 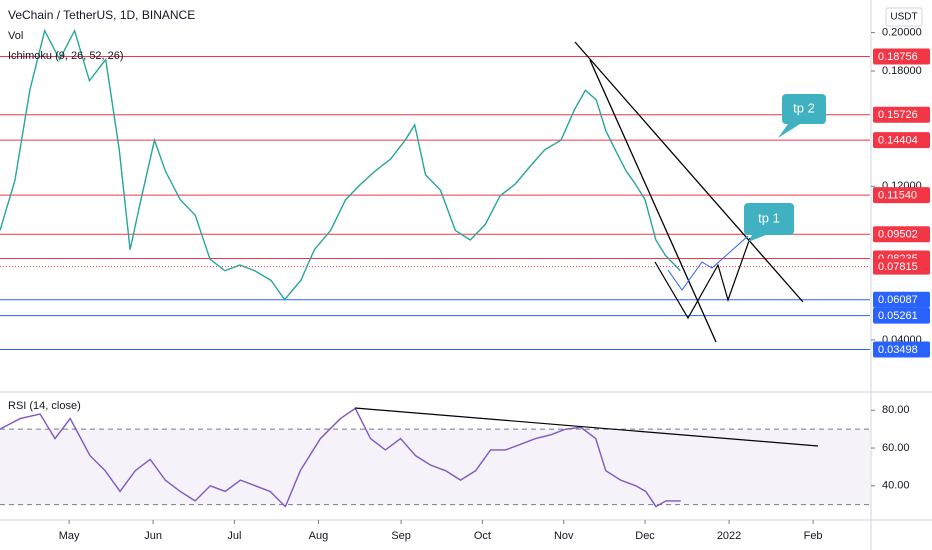 What do you see at coordinates (645, 536) in the screenshot?
I see `x-tick-label: Dec` at bounding box center [645, 536].